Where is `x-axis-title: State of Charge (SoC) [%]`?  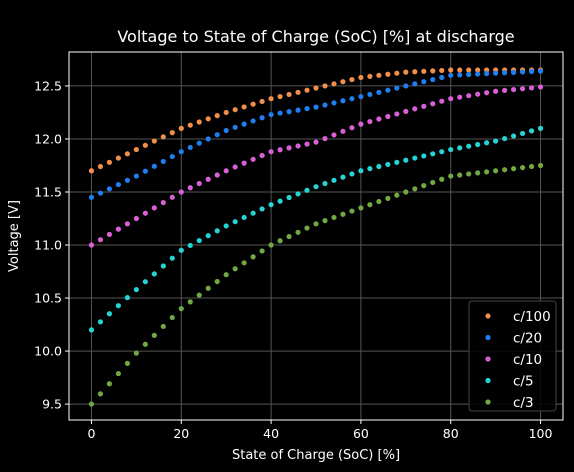 x-axis-title: State of Charge (SoC) [%] is located at coordinates (316, 455).